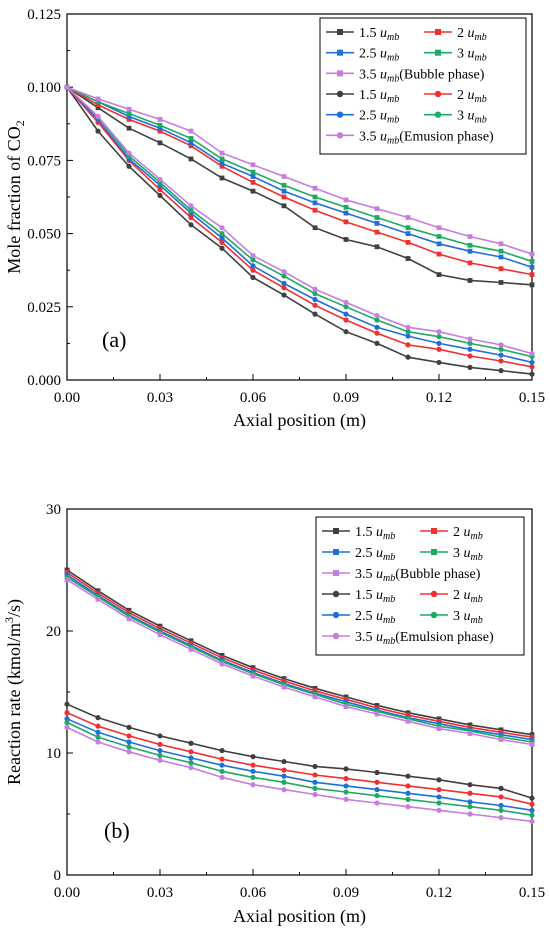 Image resolution: width=550 pixels, height=934 pixels. Describe the element at coordinates (114, 339) in the screenshot. I see `panel-label: (a)` at that location.